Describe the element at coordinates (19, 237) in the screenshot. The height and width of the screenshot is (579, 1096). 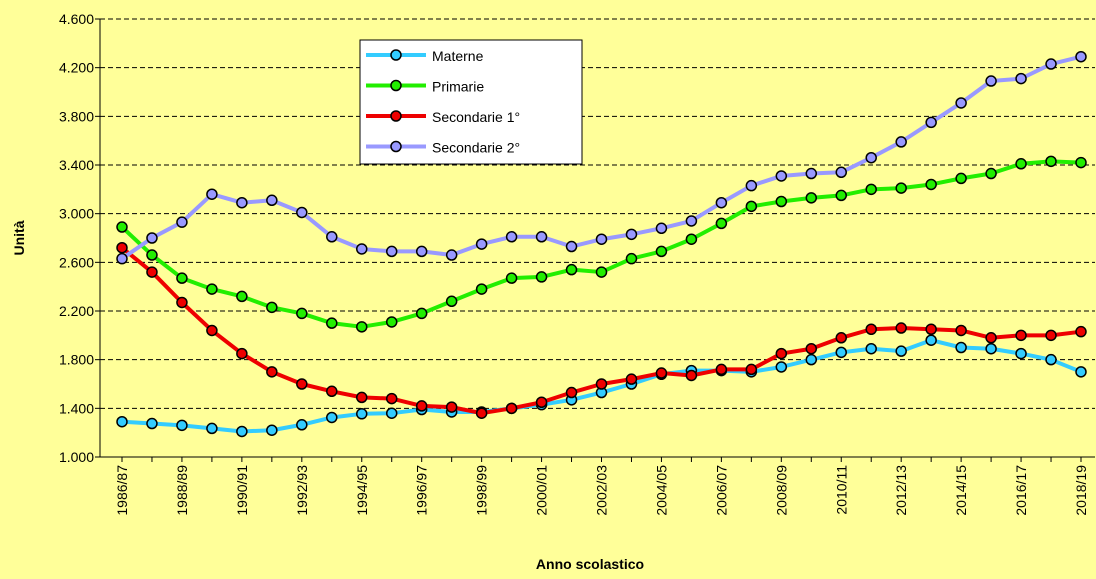
I see `y-axis-title: Unità` at that location.